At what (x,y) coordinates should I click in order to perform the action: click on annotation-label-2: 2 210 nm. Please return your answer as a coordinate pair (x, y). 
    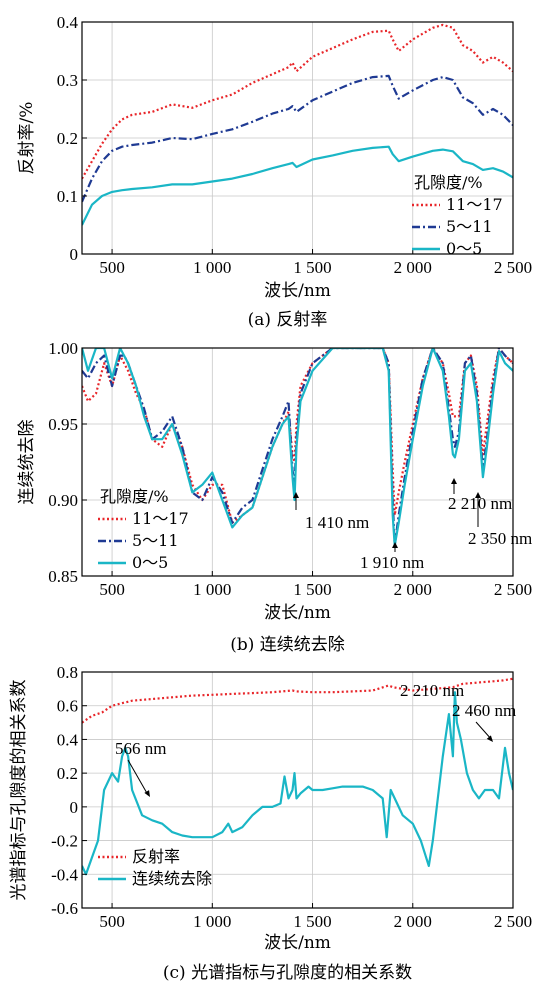
    Looking at the image, I should click on (480, 503).